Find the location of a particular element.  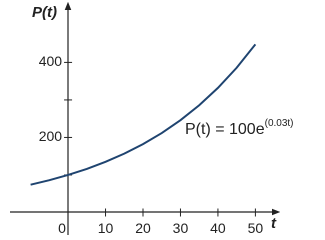

y-tick-label: 400 is located at coordinates (51, 61).